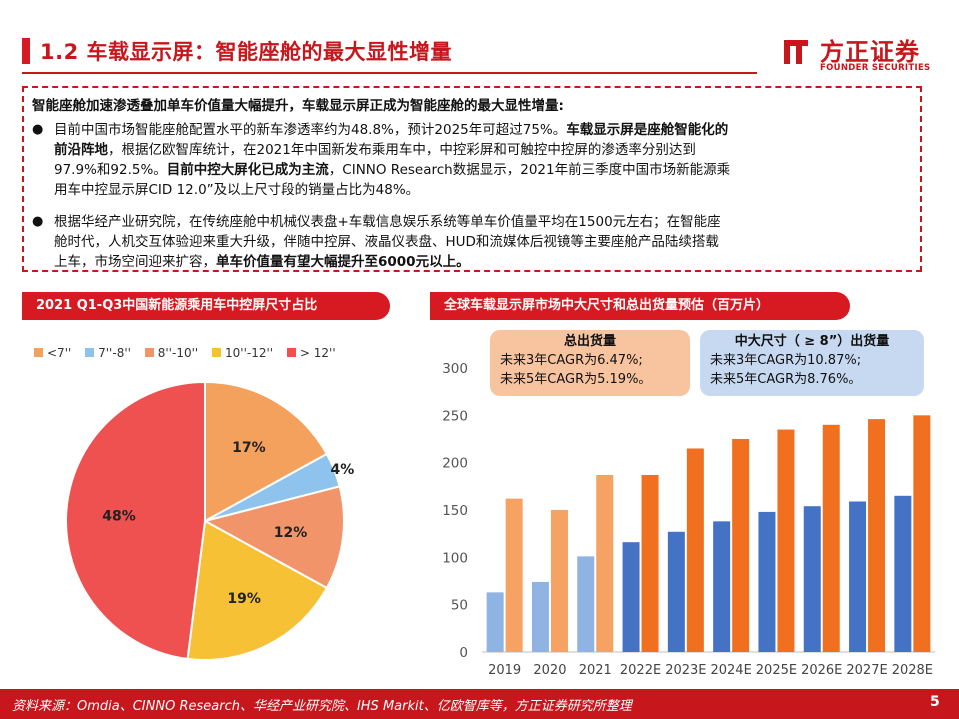 This screenshot has width=959, height=719. I want to click on legend-item-gt12: > 12'', so click(311, 353).